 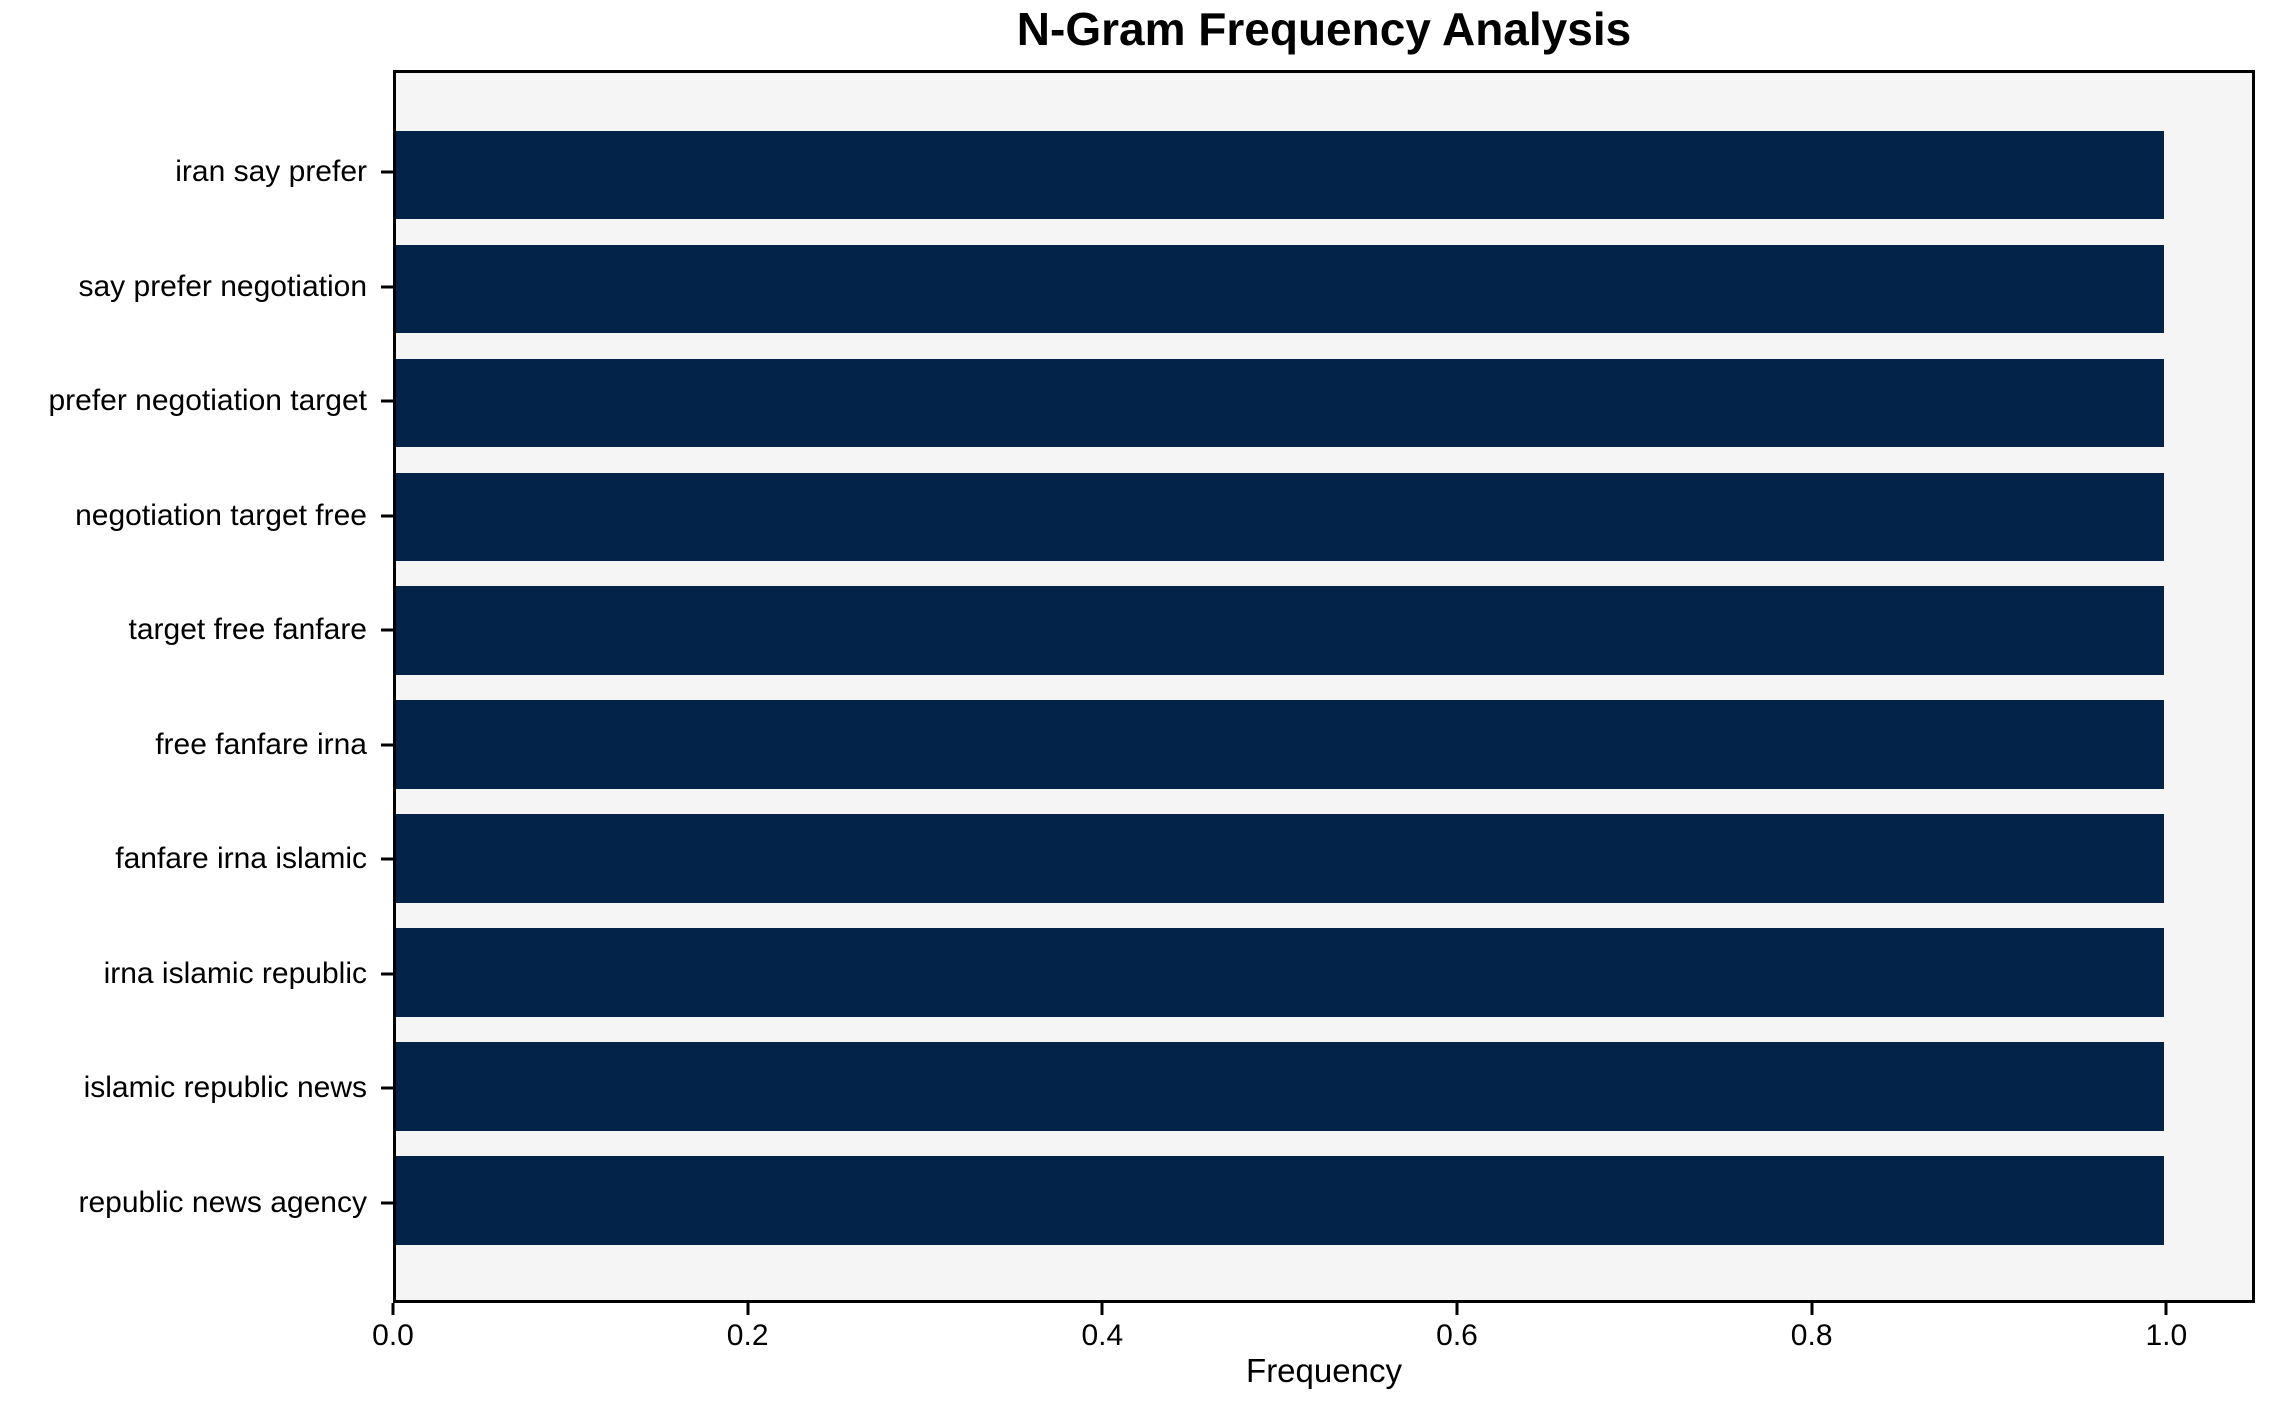 What do you see at coordinates (1324, 29) in the screenshot?
I see `chart-title: N-Gram Frequency Analysis` at bounding box center [1324, 29].